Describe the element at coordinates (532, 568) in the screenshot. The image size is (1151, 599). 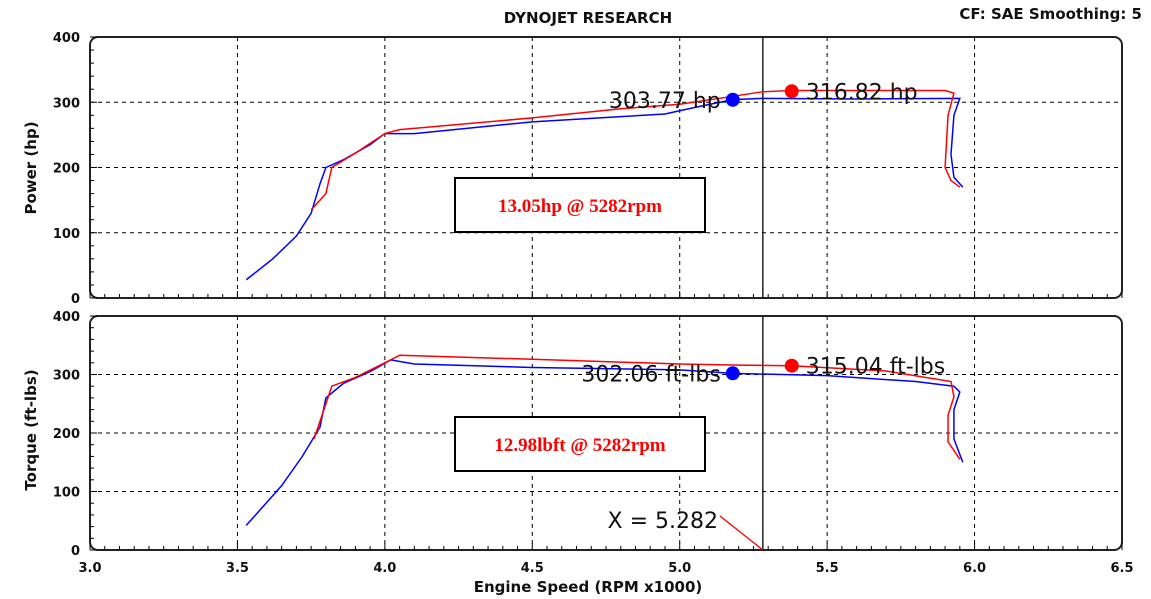
I see `x-tick-label: 4.5` at that location.